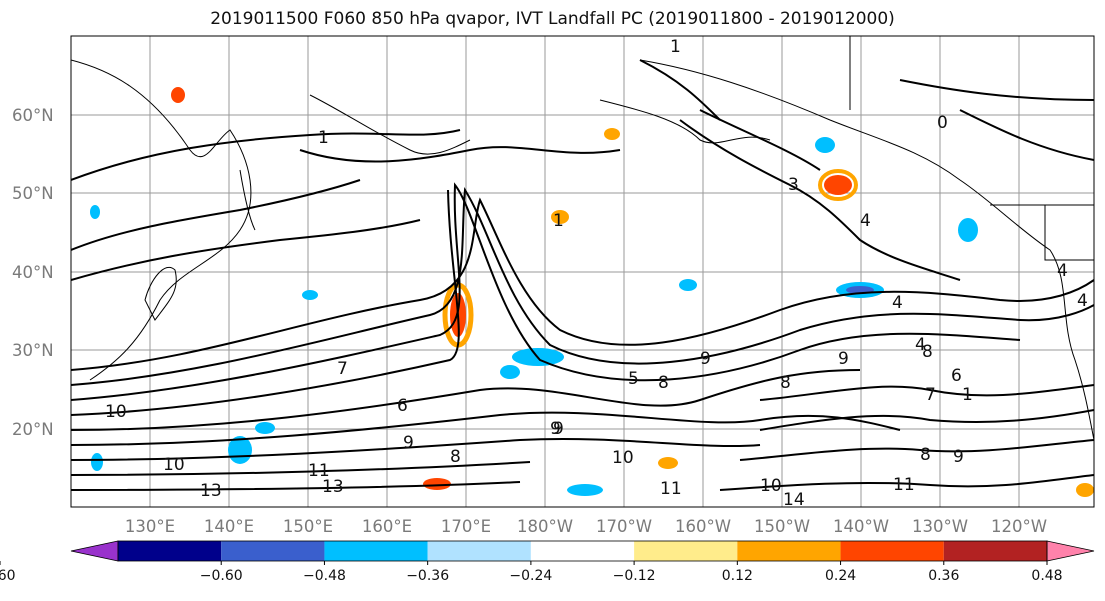  Describe the element at coordinates (427, 576) in the screenshot. I see `colorbar-tick-label: −0.36` at that location.